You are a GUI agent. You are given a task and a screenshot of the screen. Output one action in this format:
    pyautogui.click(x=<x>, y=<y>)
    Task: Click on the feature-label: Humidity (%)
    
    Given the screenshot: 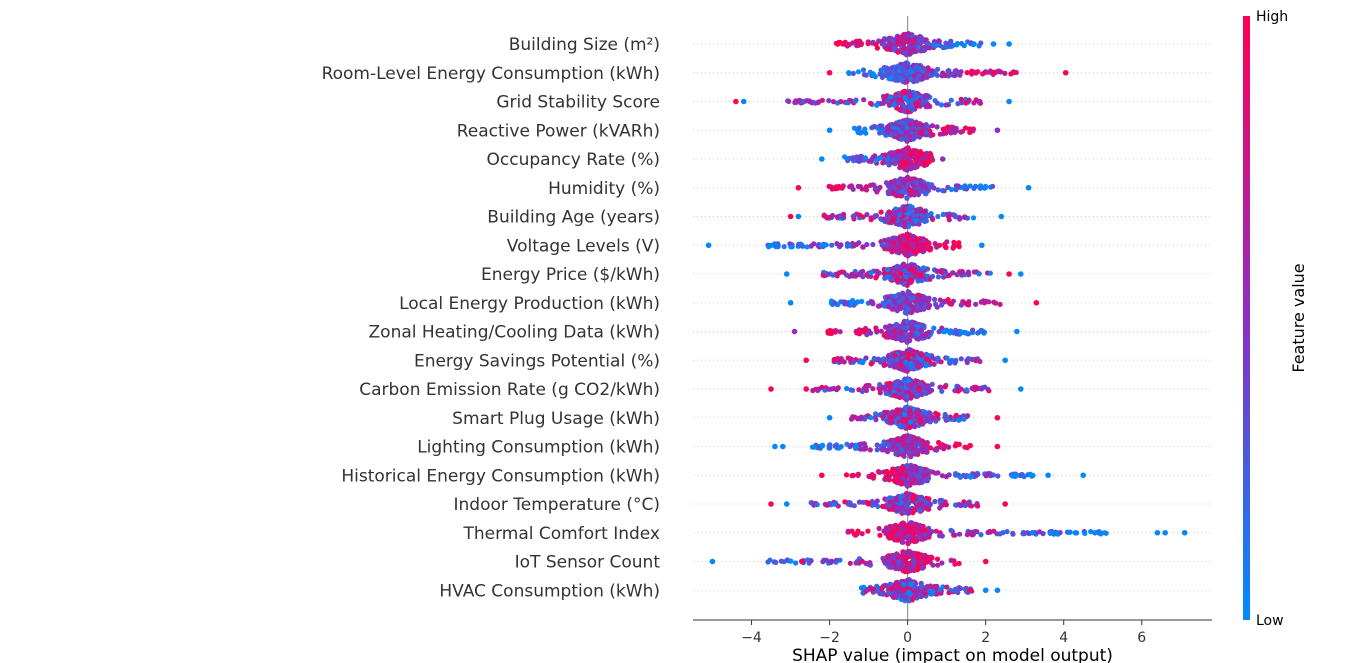 What is the action you would take?
    pyautogui.click(x=604, y=189)
    